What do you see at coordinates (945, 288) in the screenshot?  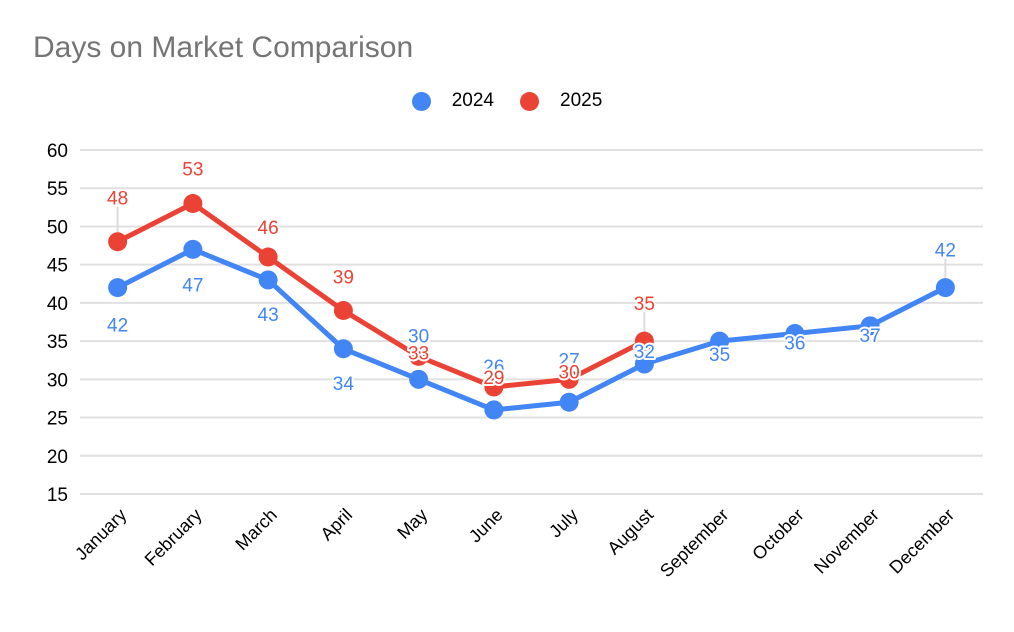 I see `data-point-2024-december` at bounding box center [945, 288].